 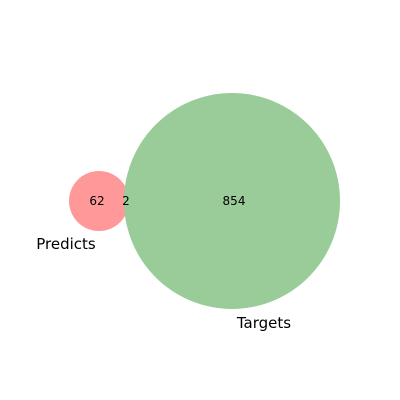 I want to click on intersection-count: 2, so click(x=126, y=201).